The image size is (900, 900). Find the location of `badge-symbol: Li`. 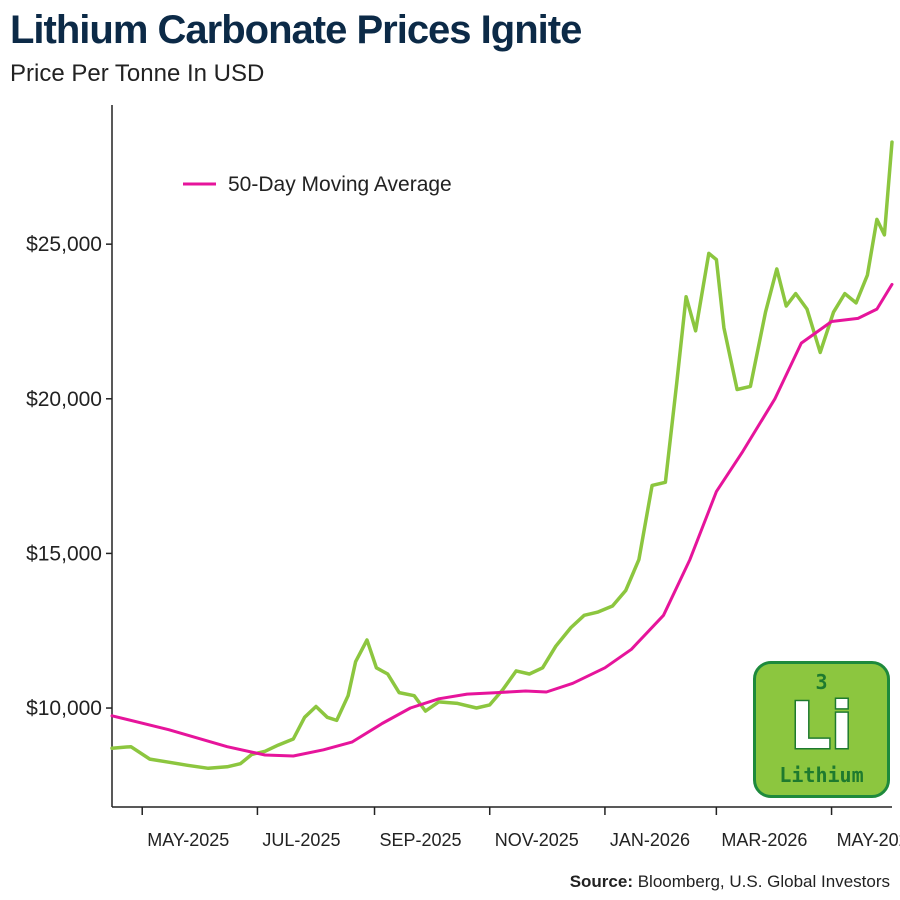

badge-symbol: Li is located at coordinates (822, 727).